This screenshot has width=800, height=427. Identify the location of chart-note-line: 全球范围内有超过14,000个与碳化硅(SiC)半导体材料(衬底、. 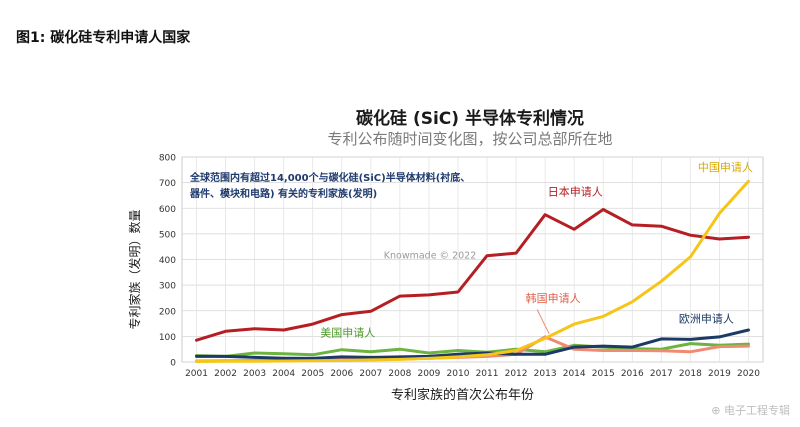
(329, 177).